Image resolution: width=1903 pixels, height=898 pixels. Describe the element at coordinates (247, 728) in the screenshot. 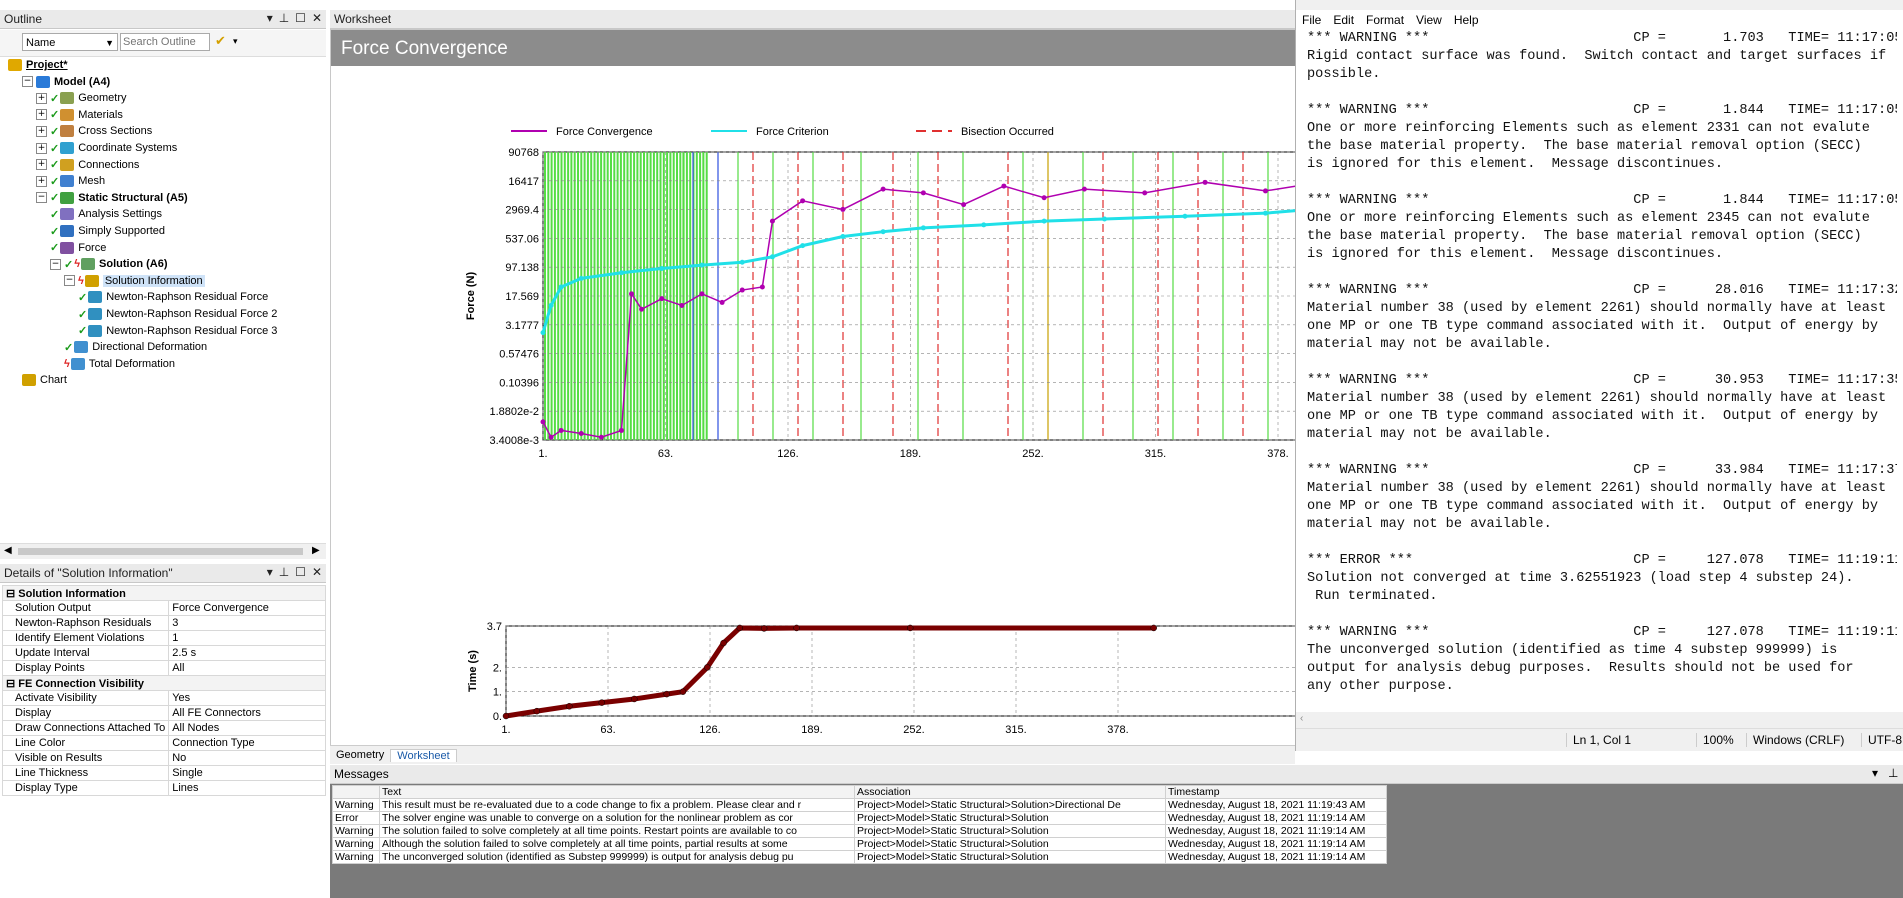

I see `details-property-value: All Nodes` at that location.